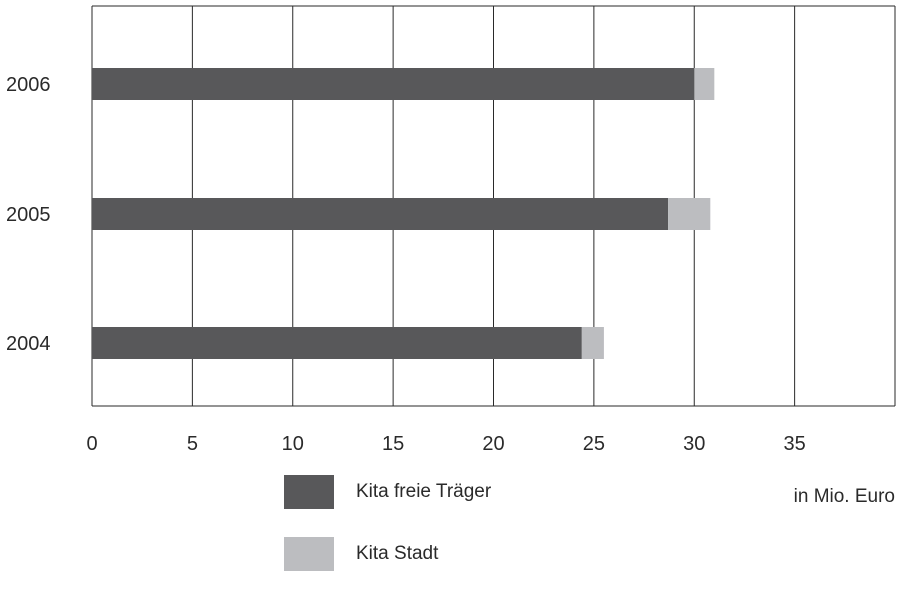 The height and width of the screenshot is (599, 903). I want to click on y-category-label-2005: 2005, so click(28, 215).